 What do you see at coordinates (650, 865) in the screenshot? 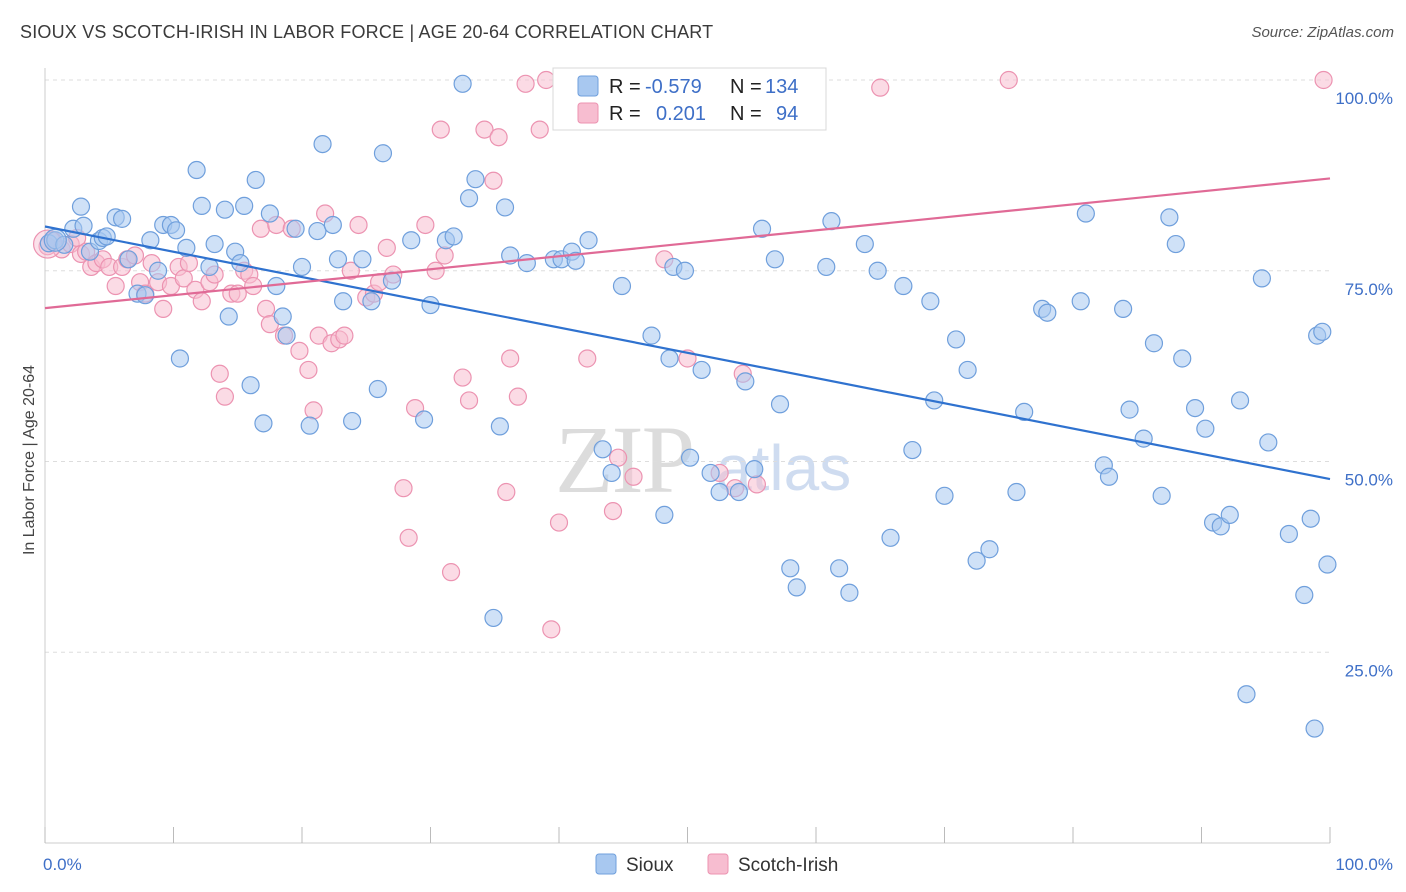
I see `bottom-legend-label-sioux: Sioux` at bounding box center [650, 865].